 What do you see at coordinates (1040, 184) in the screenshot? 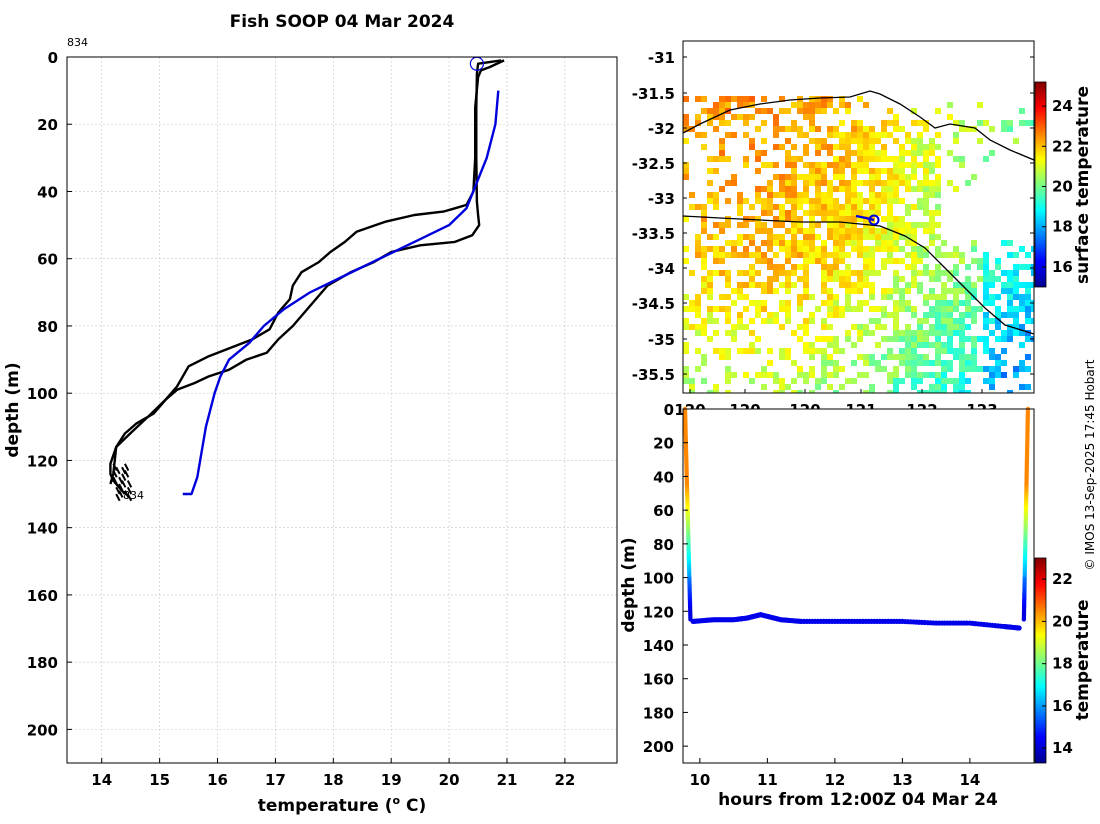
I see `sst-colorbar` at bounding box center [1040, 184].